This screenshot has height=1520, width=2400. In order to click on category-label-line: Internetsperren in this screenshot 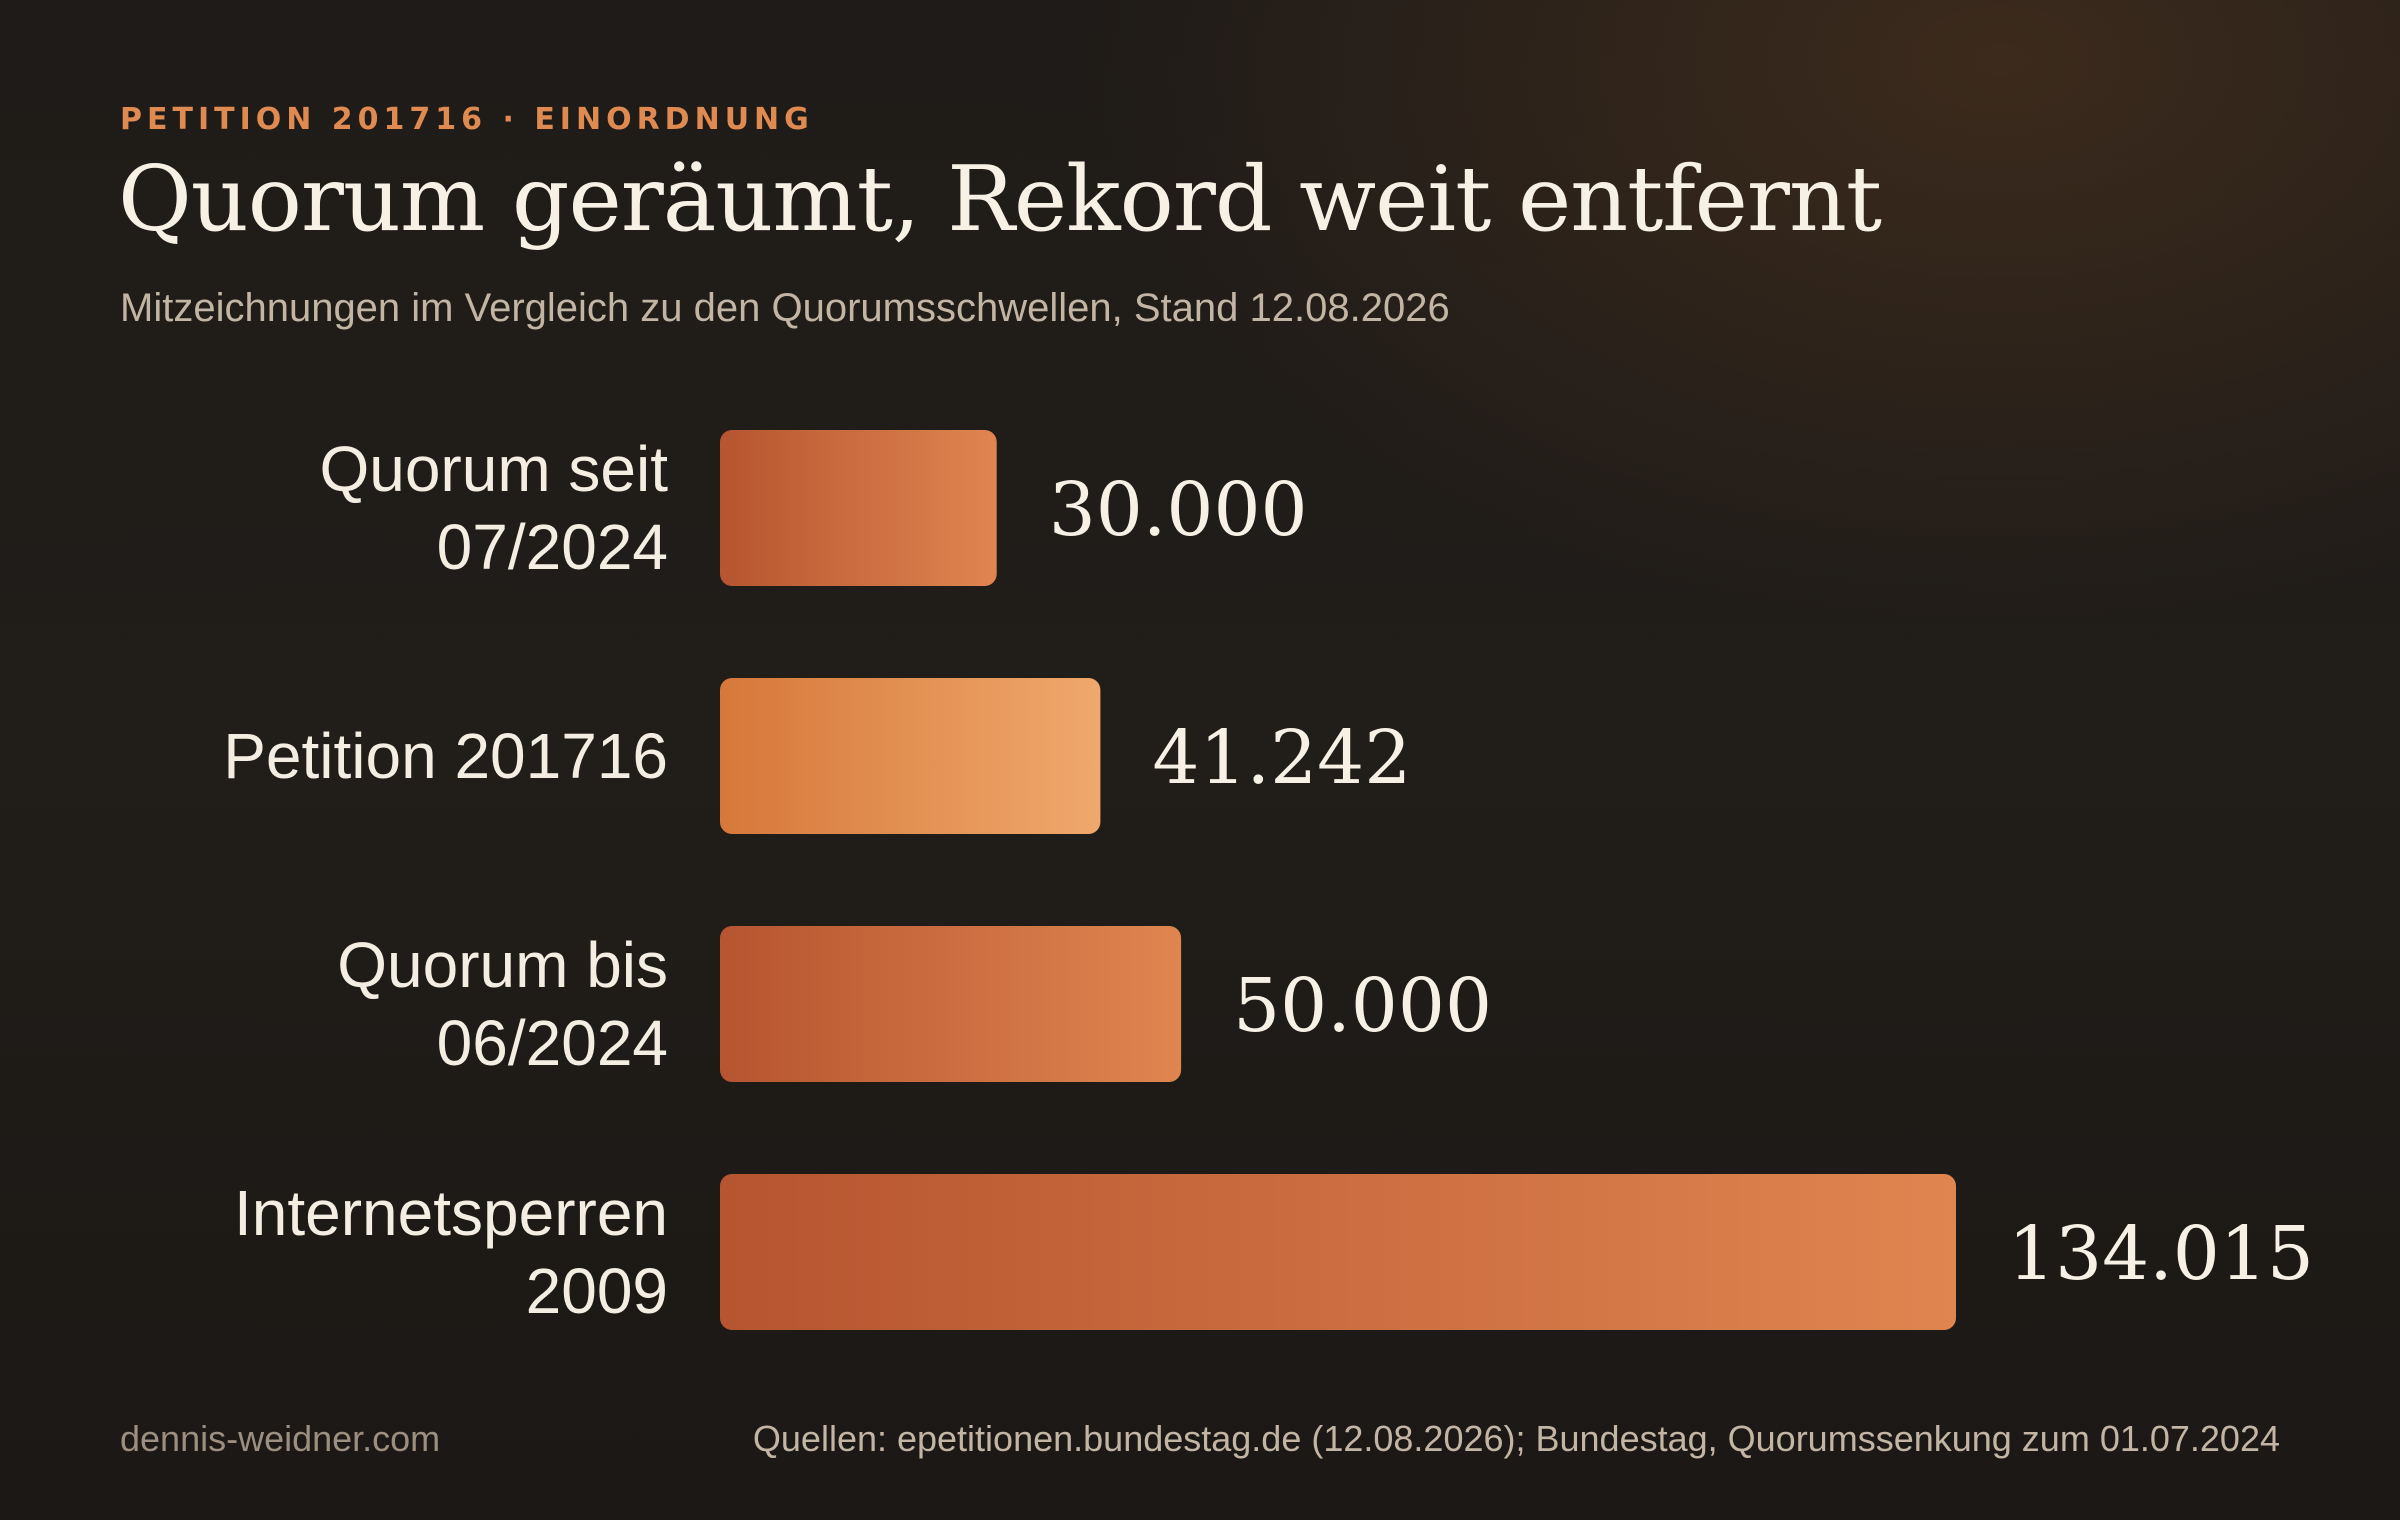, I will do `click(451, 1213)`.